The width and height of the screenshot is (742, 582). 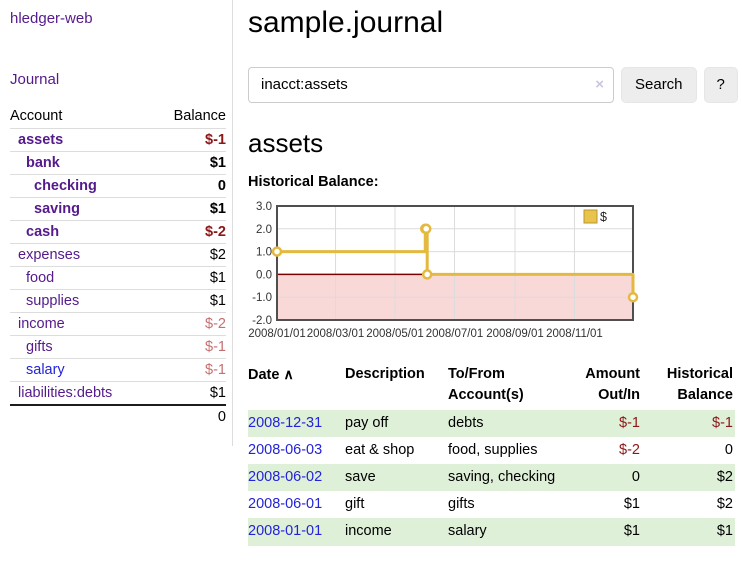 I want to click on clear-search-icon: ×, so click(x=599, y=84).